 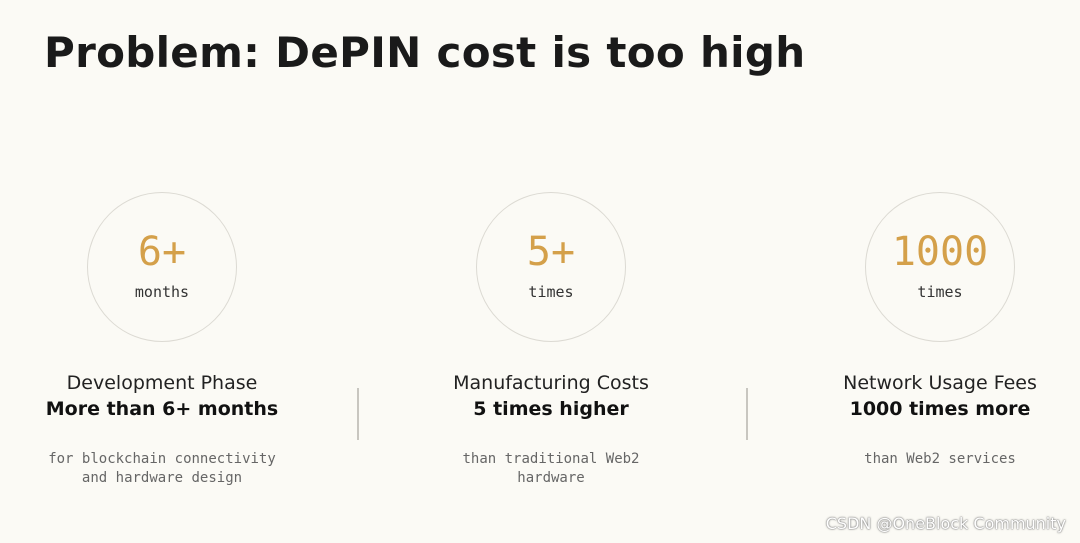 I want to click on card-description: than traditional Web2 hardware, so click(x=551, y=469).